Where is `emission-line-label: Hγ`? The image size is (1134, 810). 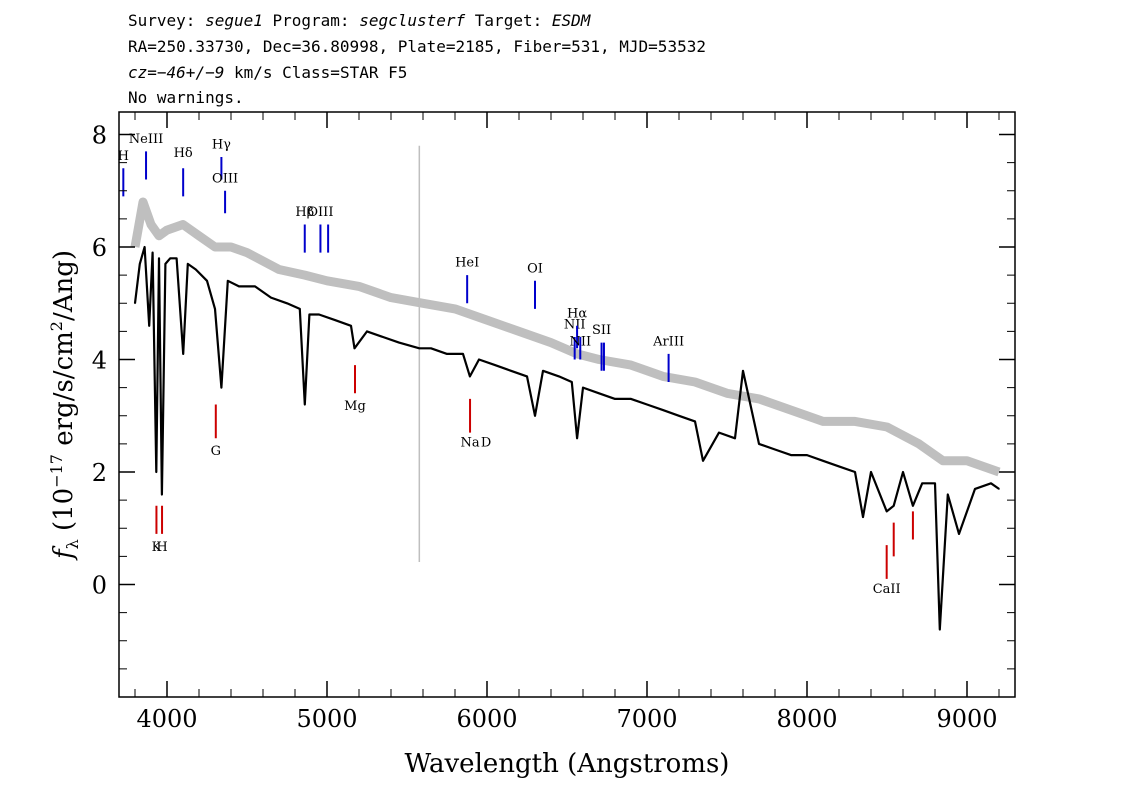
emission-line-label: Hγ is located at coordinates (221, 145).